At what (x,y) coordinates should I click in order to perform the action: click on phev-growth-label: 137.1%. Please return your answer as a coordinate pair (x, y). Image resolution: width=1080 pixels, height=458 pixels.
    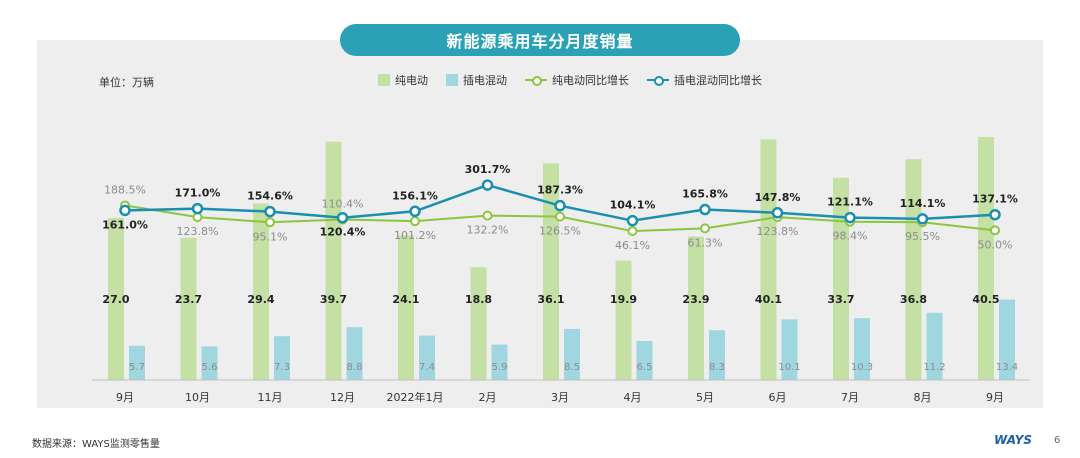
    Looking at the image, I should click on (995, 199).